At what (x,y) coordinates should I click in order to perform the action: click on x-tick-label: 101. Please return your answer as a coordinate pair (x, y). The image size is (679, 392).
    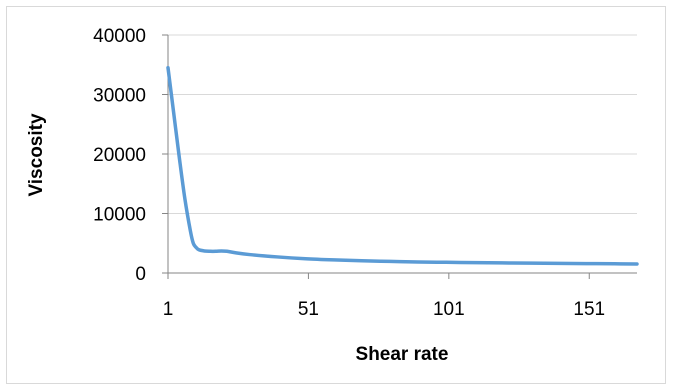
    Looking at the image, I should click on (449, 309).